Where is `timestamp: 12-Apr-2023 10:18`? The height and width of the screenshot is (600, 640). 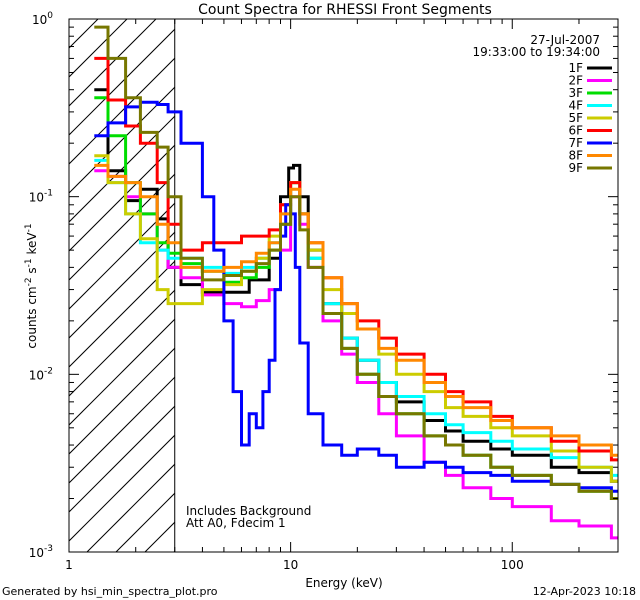
timestamp: 12-Apr-2023 10:18 is located at coordinates (584, 591).